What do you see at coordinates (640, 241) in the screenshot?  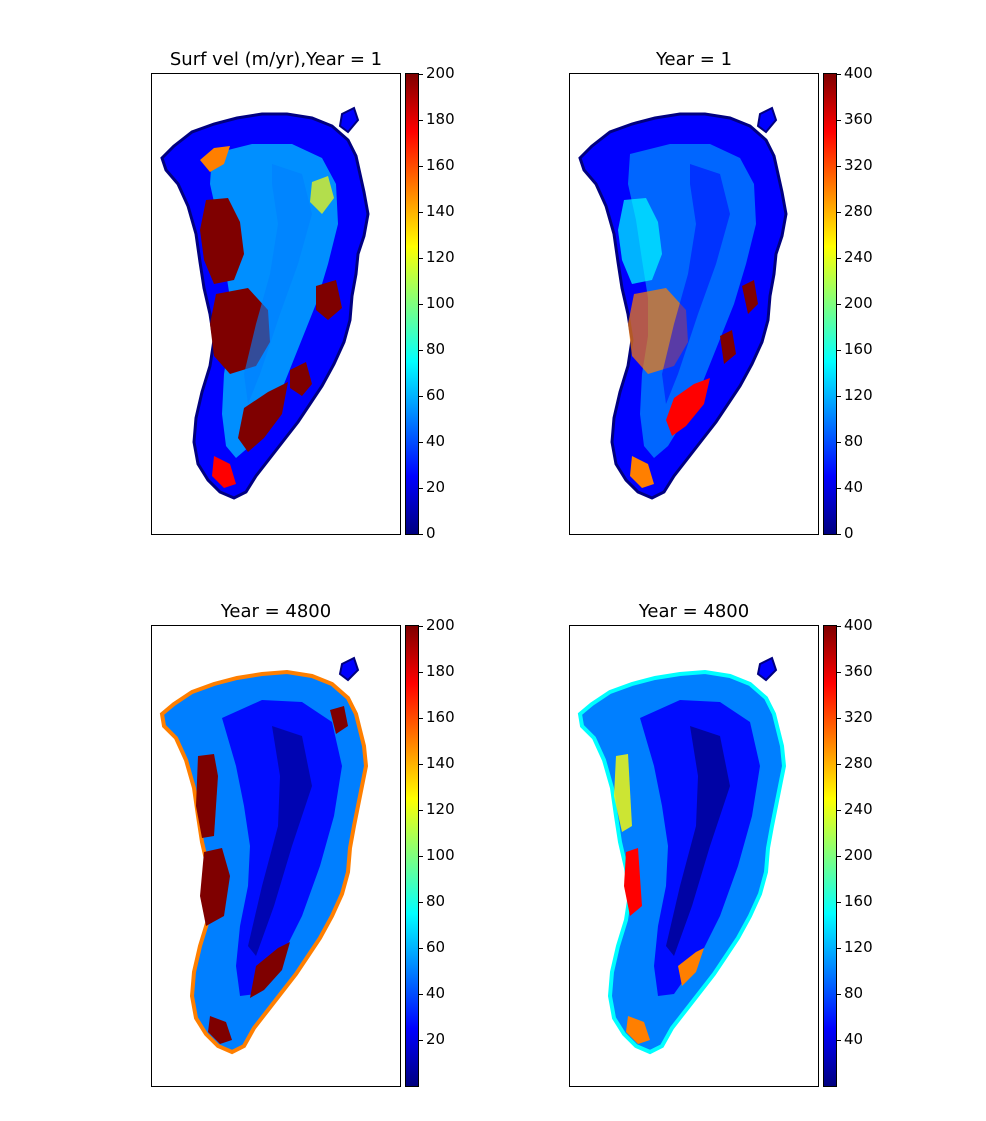 I see `west-flow` at bounding box center [640, 241].